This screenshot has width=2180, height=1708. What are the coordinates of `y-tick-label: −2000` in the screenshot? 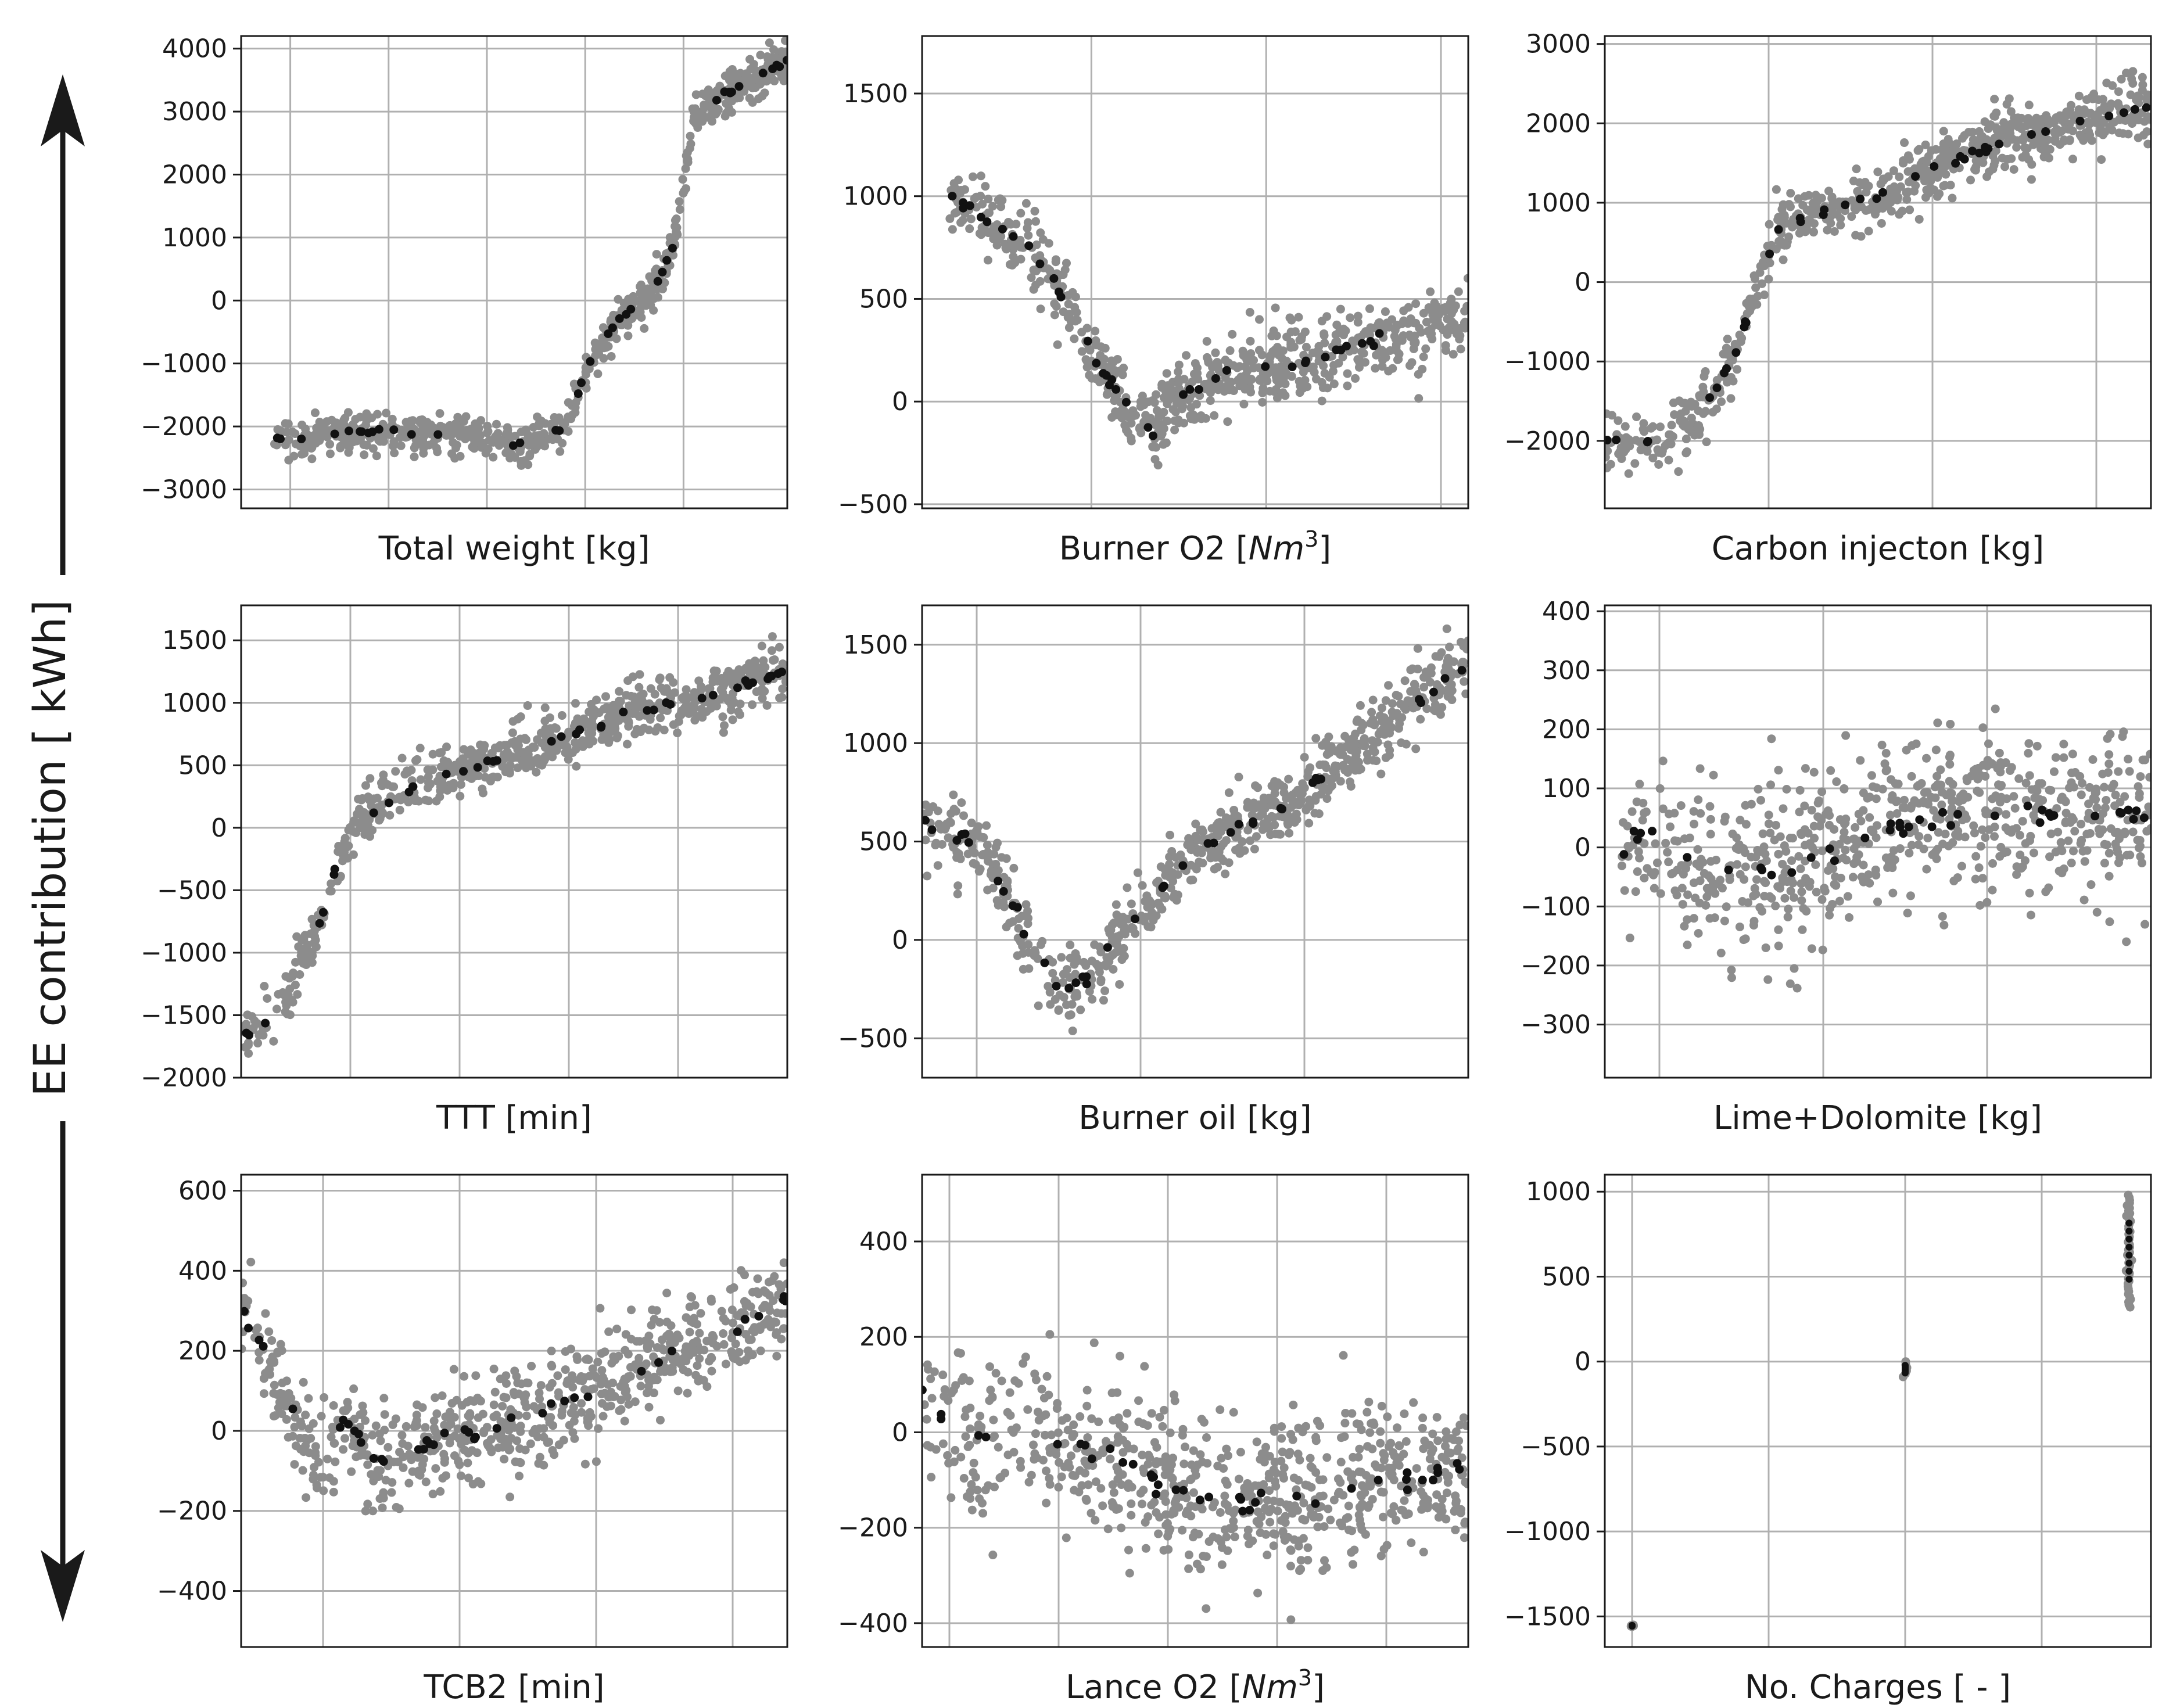 It's located at (1548, 441).